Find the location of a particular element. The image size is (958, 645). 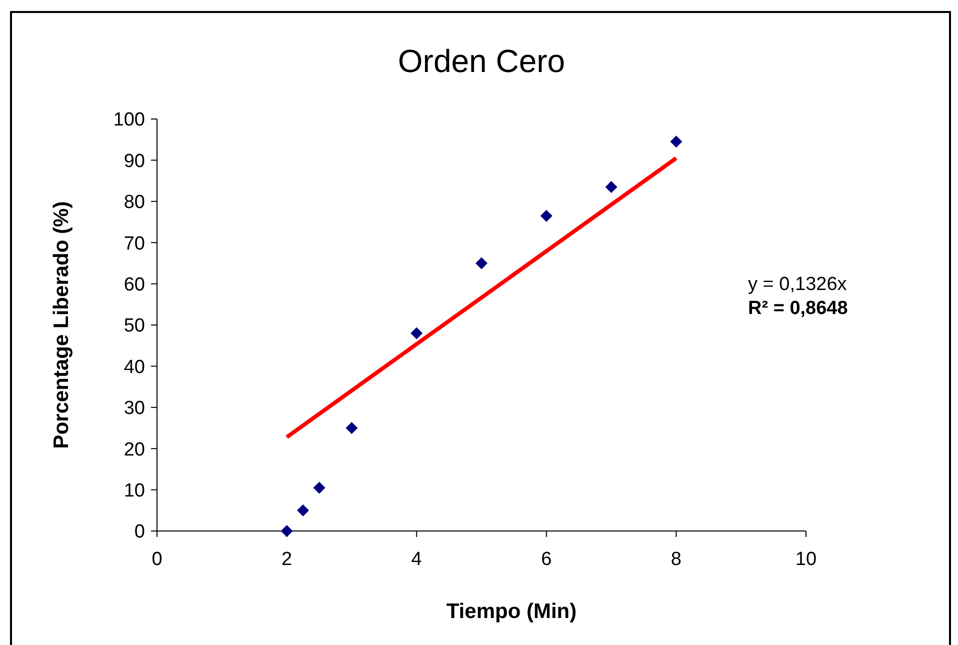

y-tick-label: 20 is located at coordinates (134, 449).